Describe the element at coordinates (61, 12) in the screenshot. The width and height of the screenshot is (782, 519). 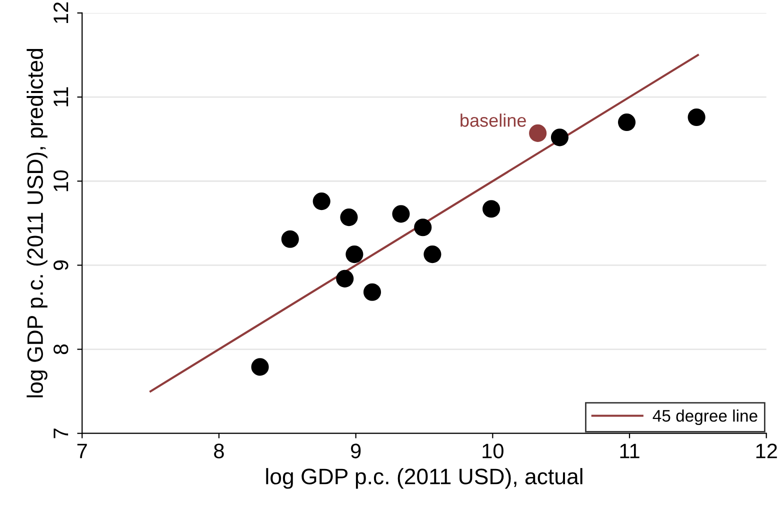
I see `y-tick-label: 12` at that location.